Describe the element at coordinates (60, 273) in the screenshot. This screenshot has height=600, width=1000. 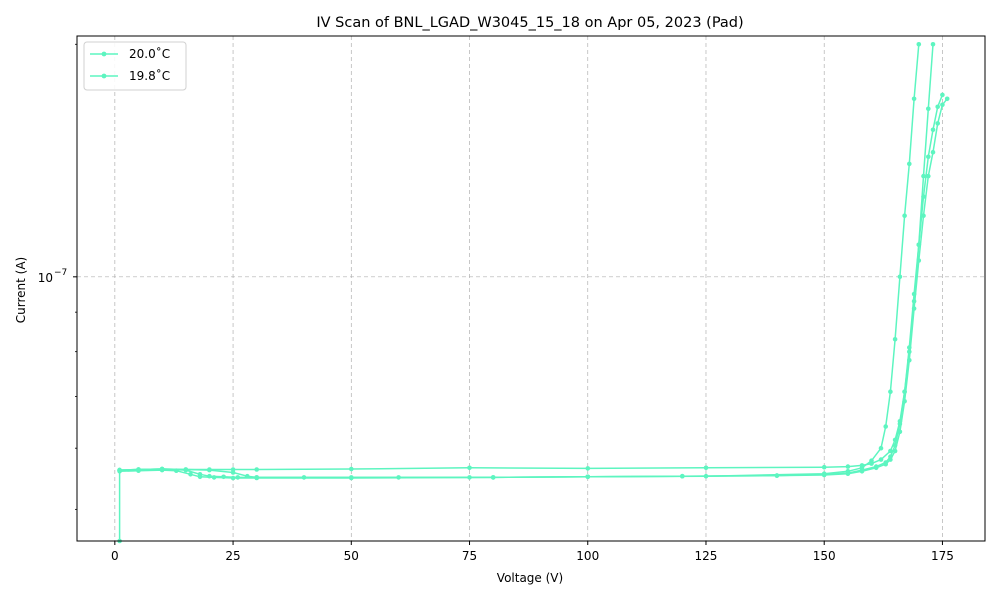
I see `y-tick-label-exponent: −7` at that location.